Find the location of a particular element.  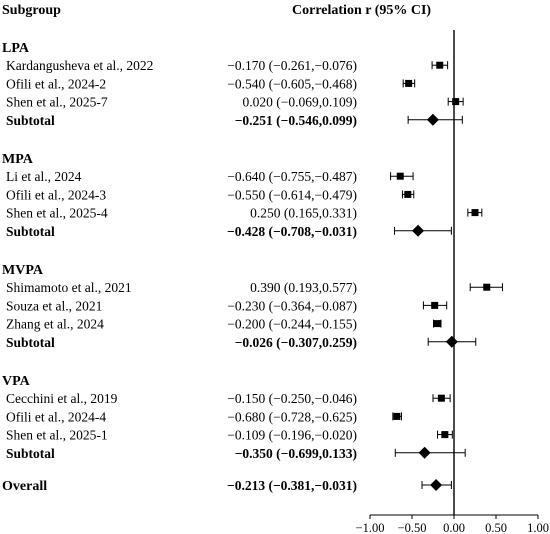

study-vpa-1-ci-text: −0.150 (−0.250,−0.046) is located at coordinates (292, 398).